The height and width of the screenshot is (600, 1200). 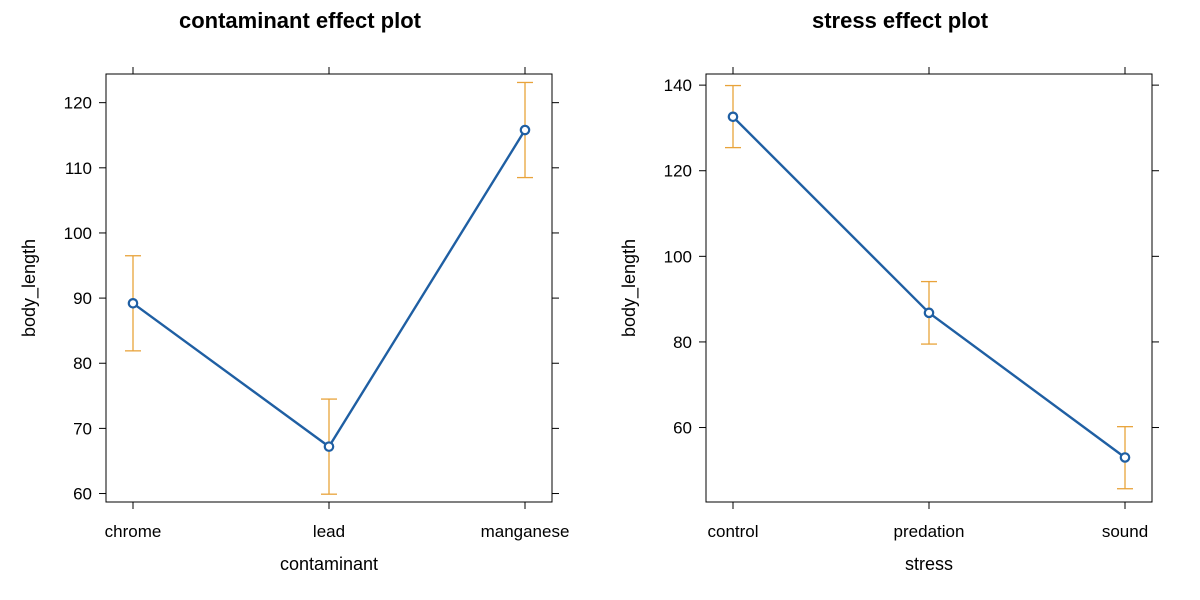 What do you see at coordinates (329, 564) in the screenshot?
I see `x-axis-label: contaminant` at bounding box center [329, 564].